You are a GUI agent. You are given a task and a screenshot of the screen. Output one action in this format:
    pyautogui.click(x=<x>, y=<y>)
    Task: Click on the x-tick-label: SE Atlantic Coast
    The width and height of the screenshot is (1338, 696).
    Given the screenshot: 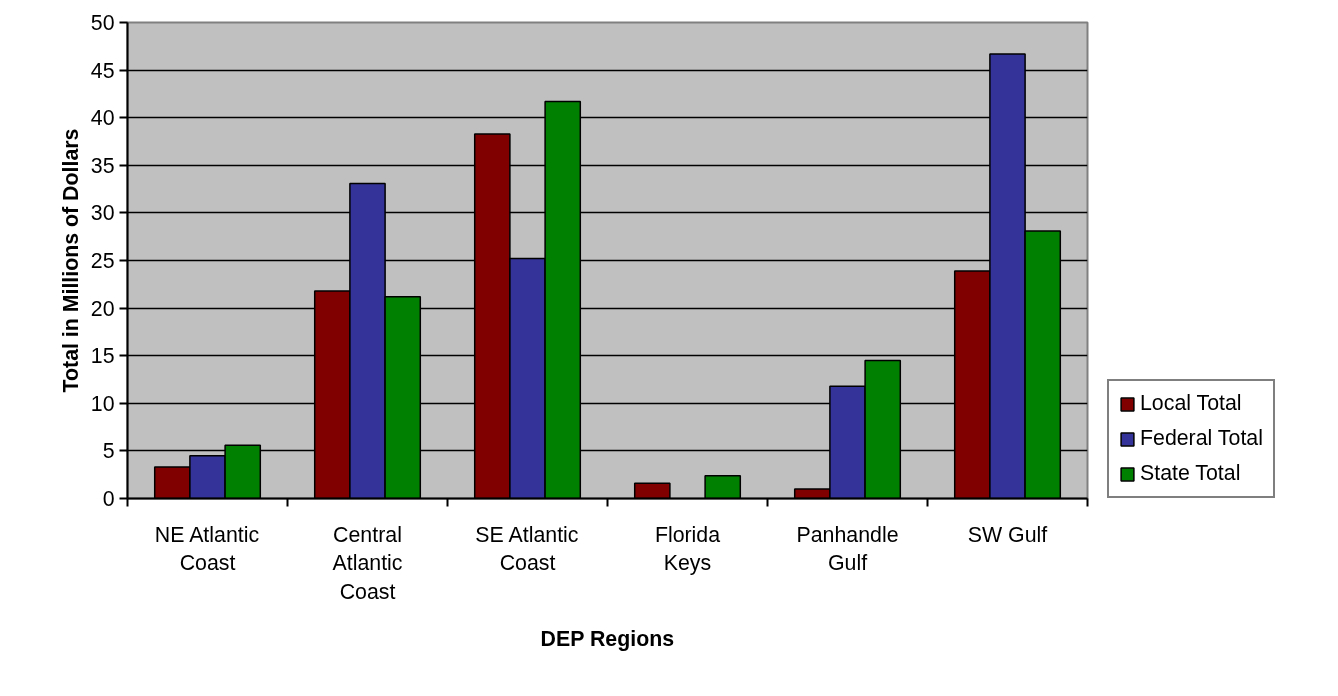 What is the action you would take?
    pyautogui.click(x=527, y=549)
    